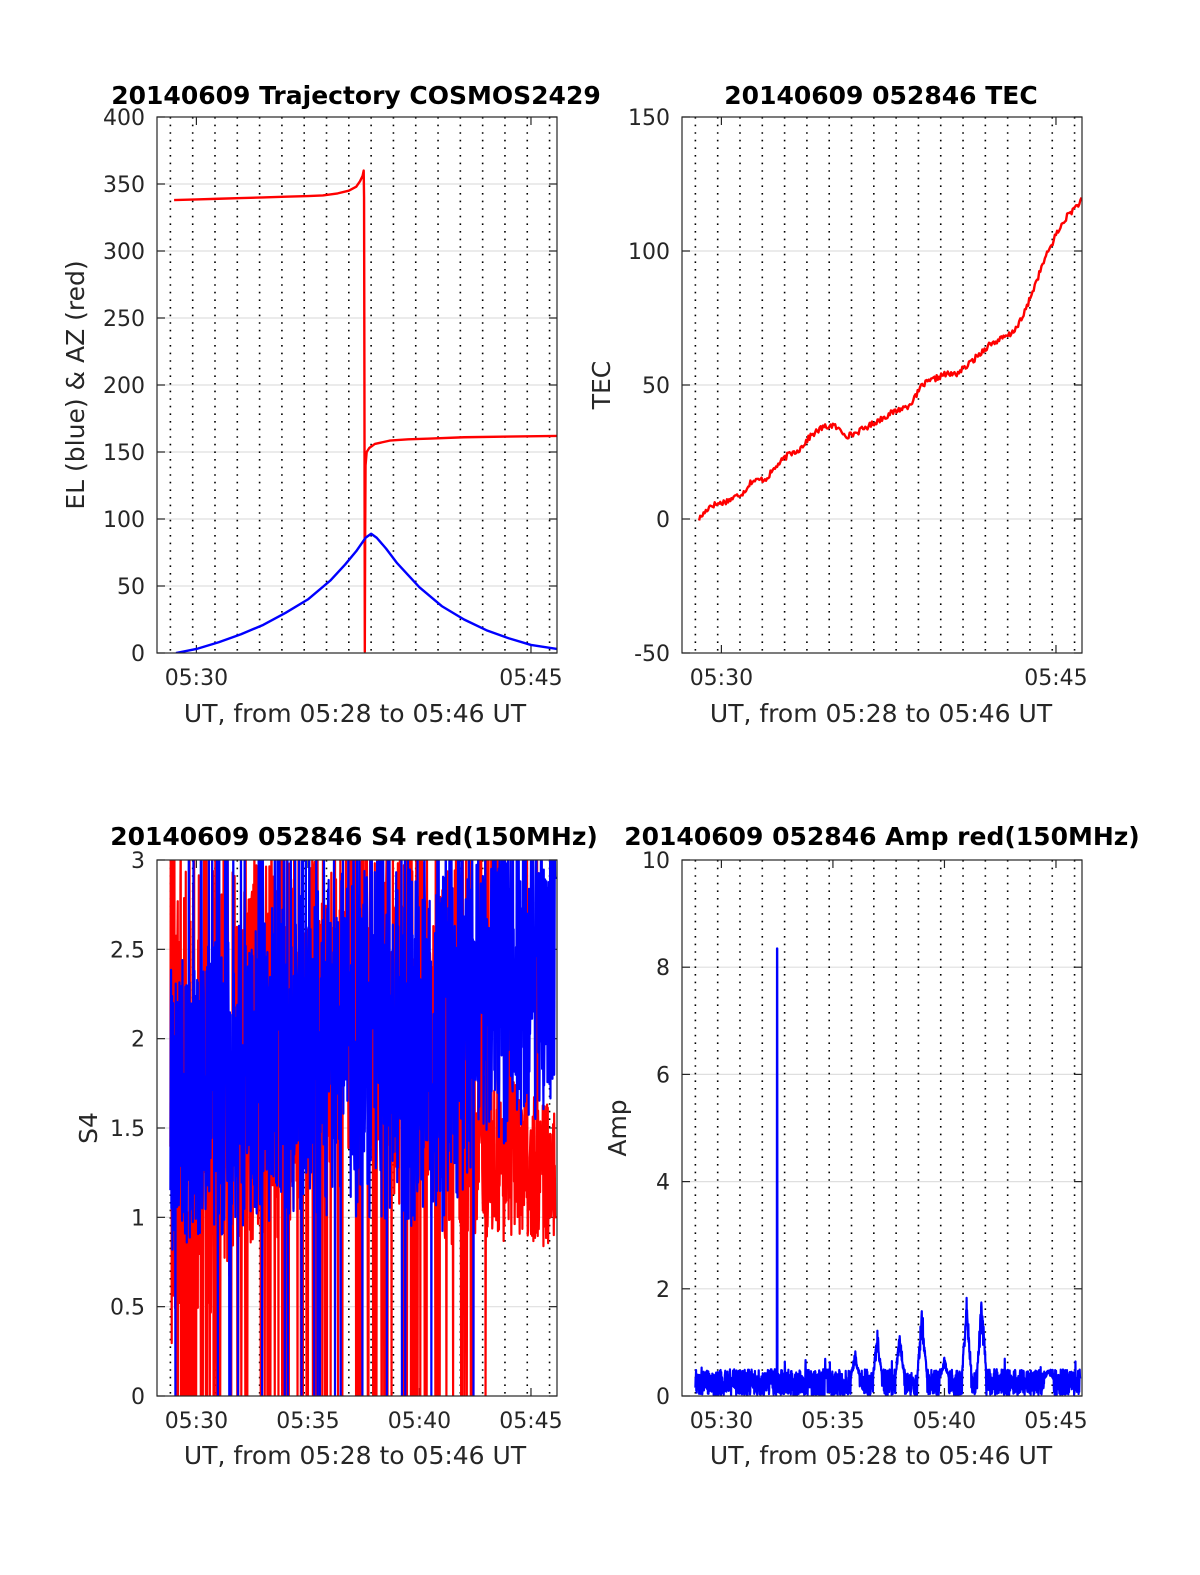  I want to click on tec-ytick-label: 50, so click(656, 386).